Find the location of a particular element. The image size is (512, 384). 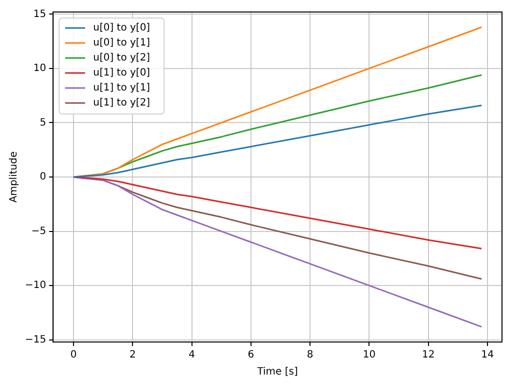

x-tick-label: 0 is located at coordinates (73, 355).